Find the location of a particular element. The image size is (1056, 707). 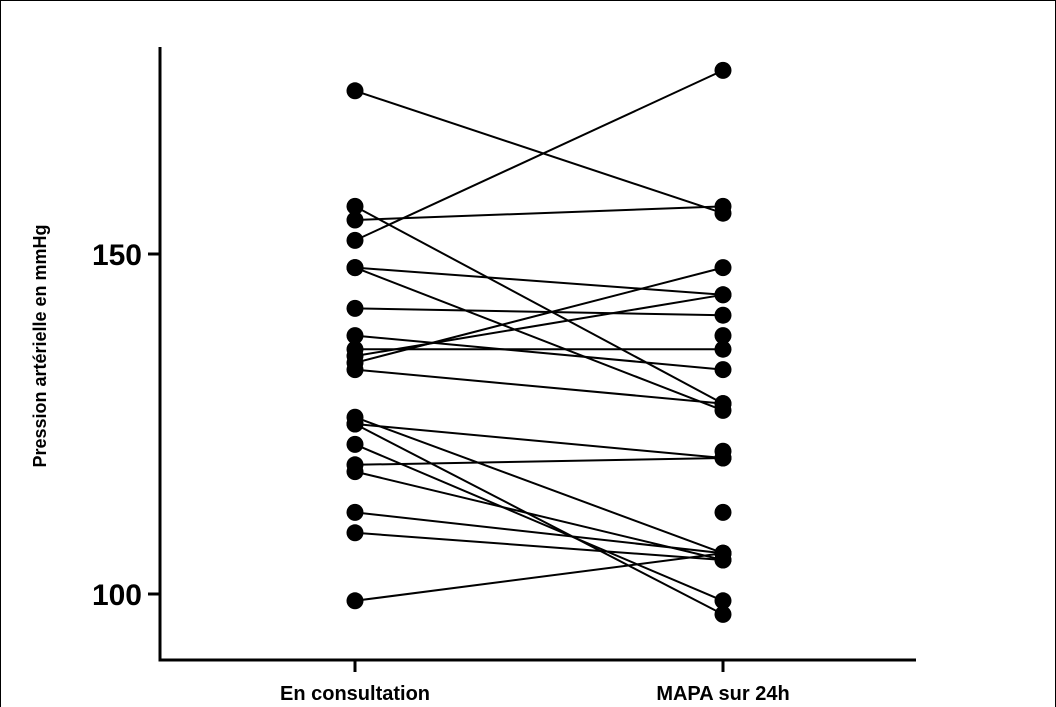

x-category-label: MAPA sur 24h is located at coordinates (722, 694).